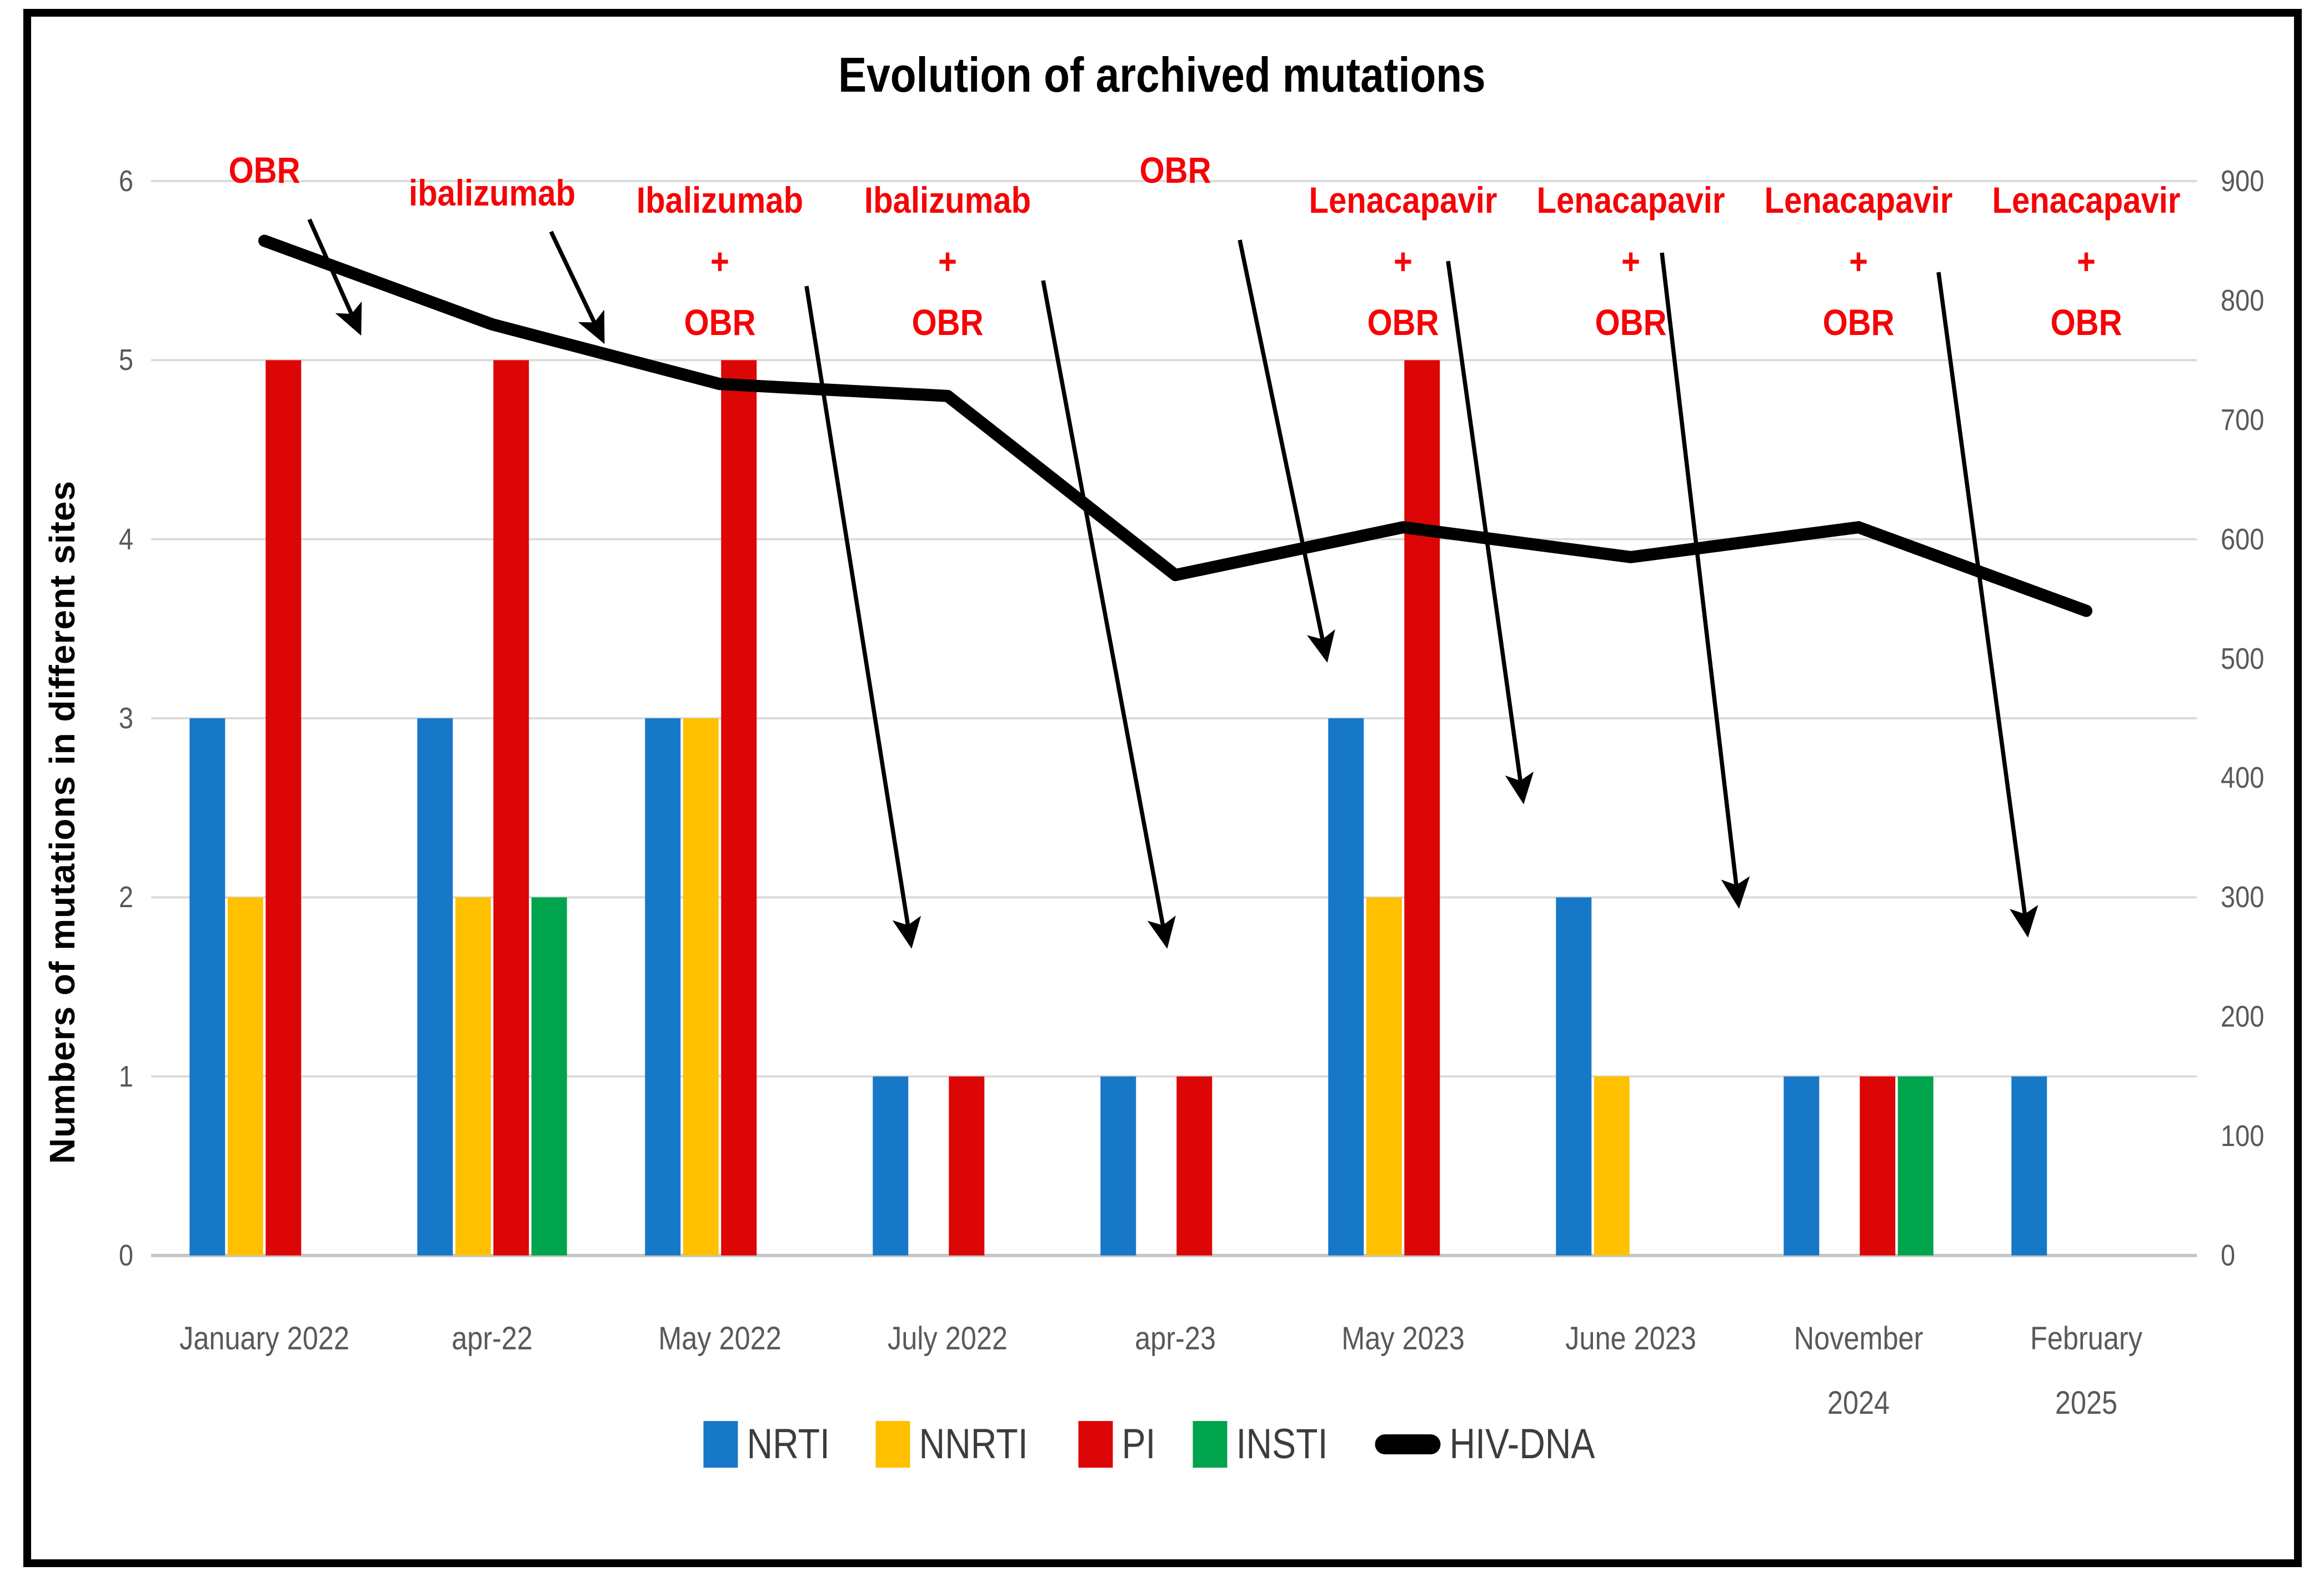  Describe the element at coordinates (1858, 322) in the screenshot. I see `annotation-8-line-3: OBR` at that location.